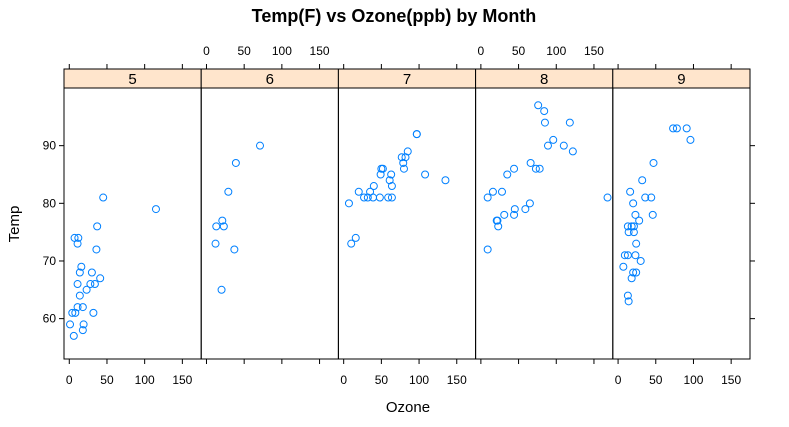 The height and width of the screenshot is (427, 789). Describe the element at coordinates (132, 79) in the screenshot. I see `strip-label-5: 5` at that location.